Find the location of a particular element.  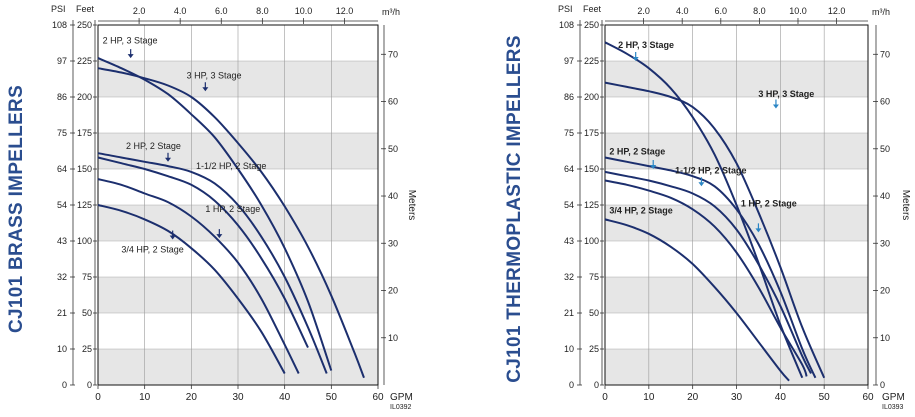

thermo-feet-tick-label: 200 is located at coordinates (591, 97).